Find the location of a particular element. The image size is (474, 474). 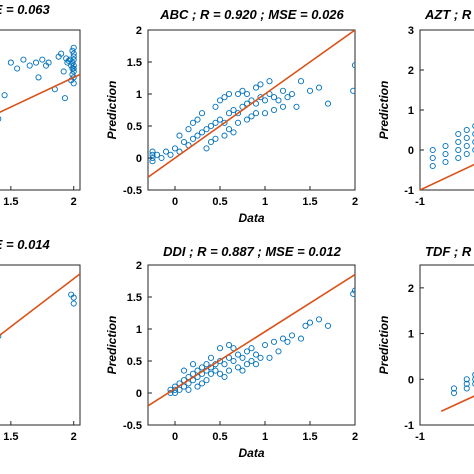

x-tick-label: 0.5 is located at coordinates (219, 437).